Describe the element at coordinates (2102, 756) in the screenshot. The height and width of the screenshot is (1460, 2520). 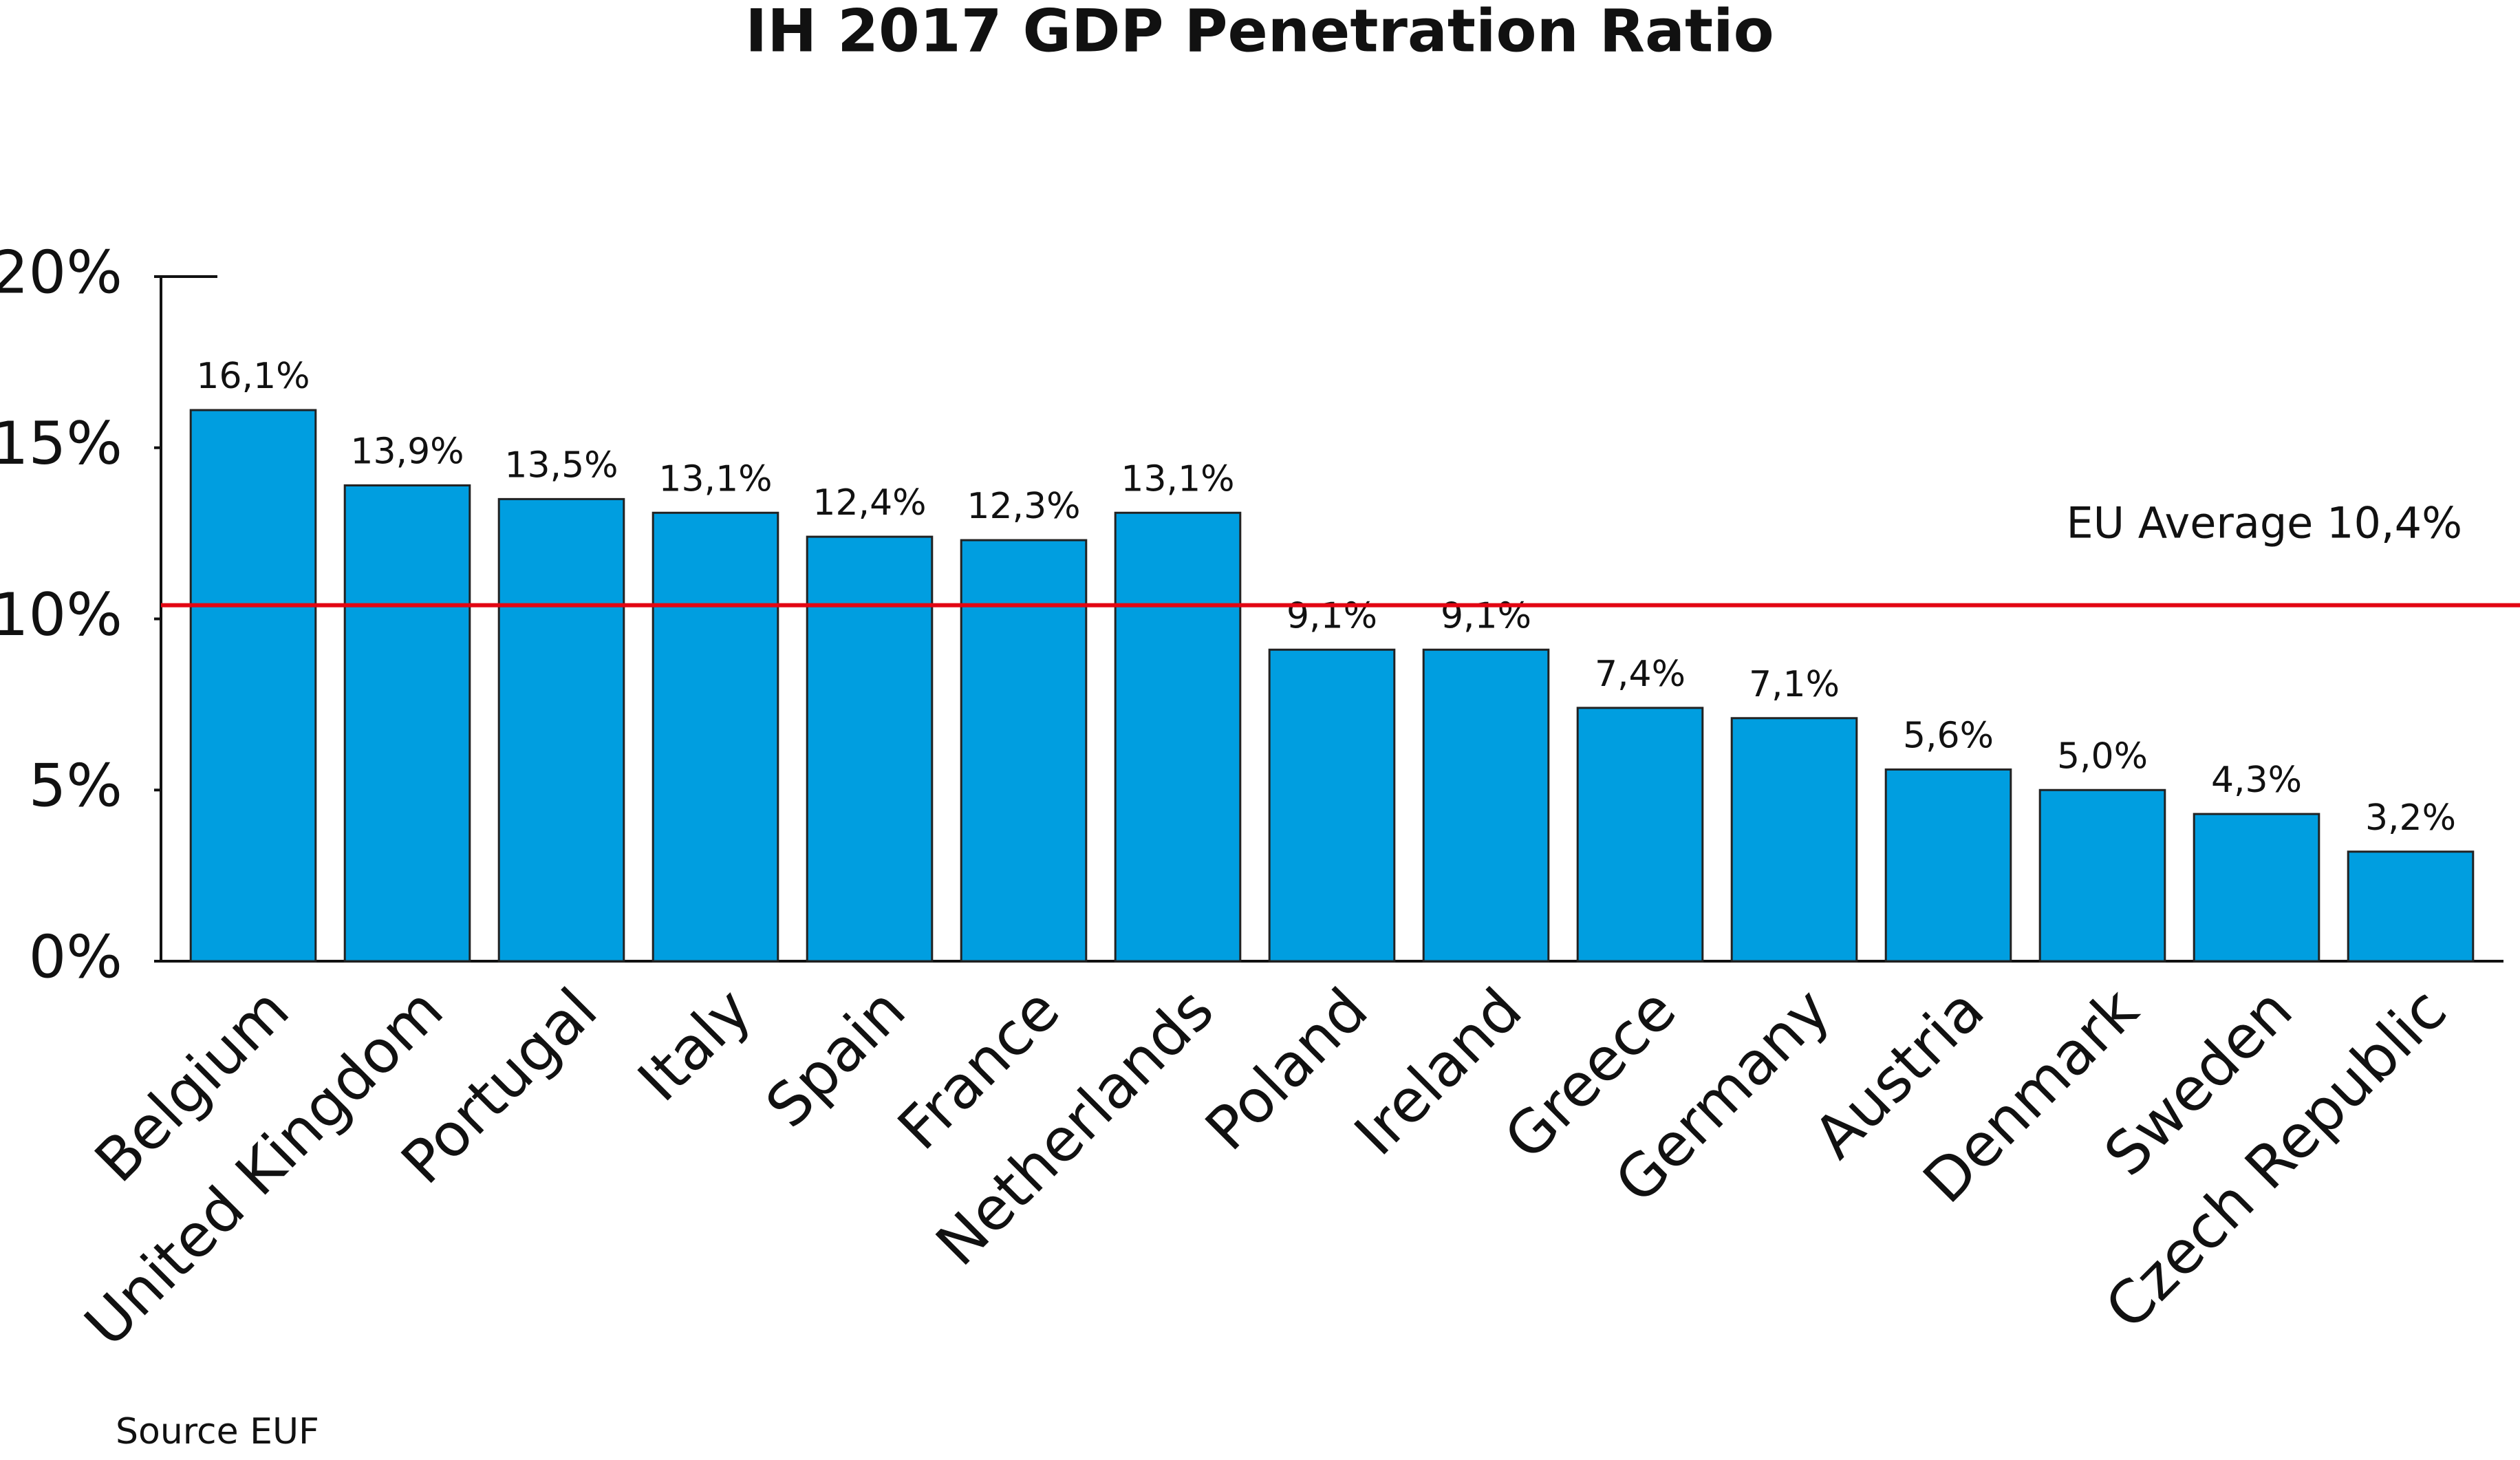
I see `value-label: 5,0%` at that location.